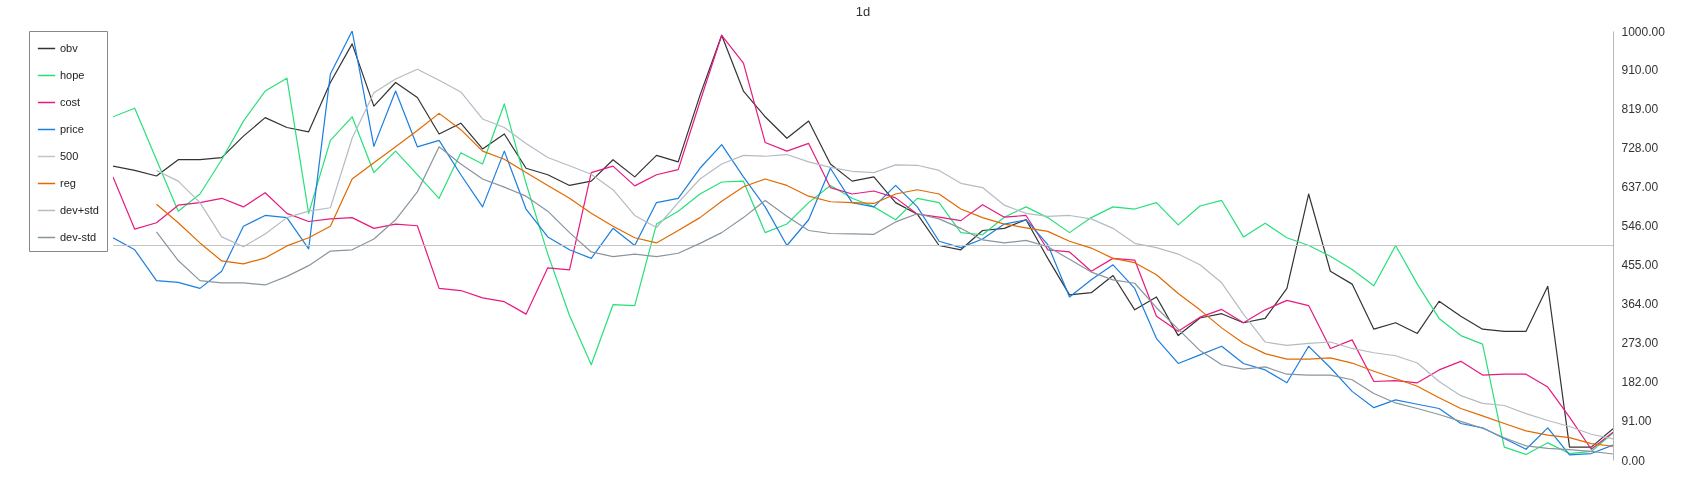  Describe the element at coordinates (78, 236) in the screenshot. I see `legend-label: dev-std` at that location.